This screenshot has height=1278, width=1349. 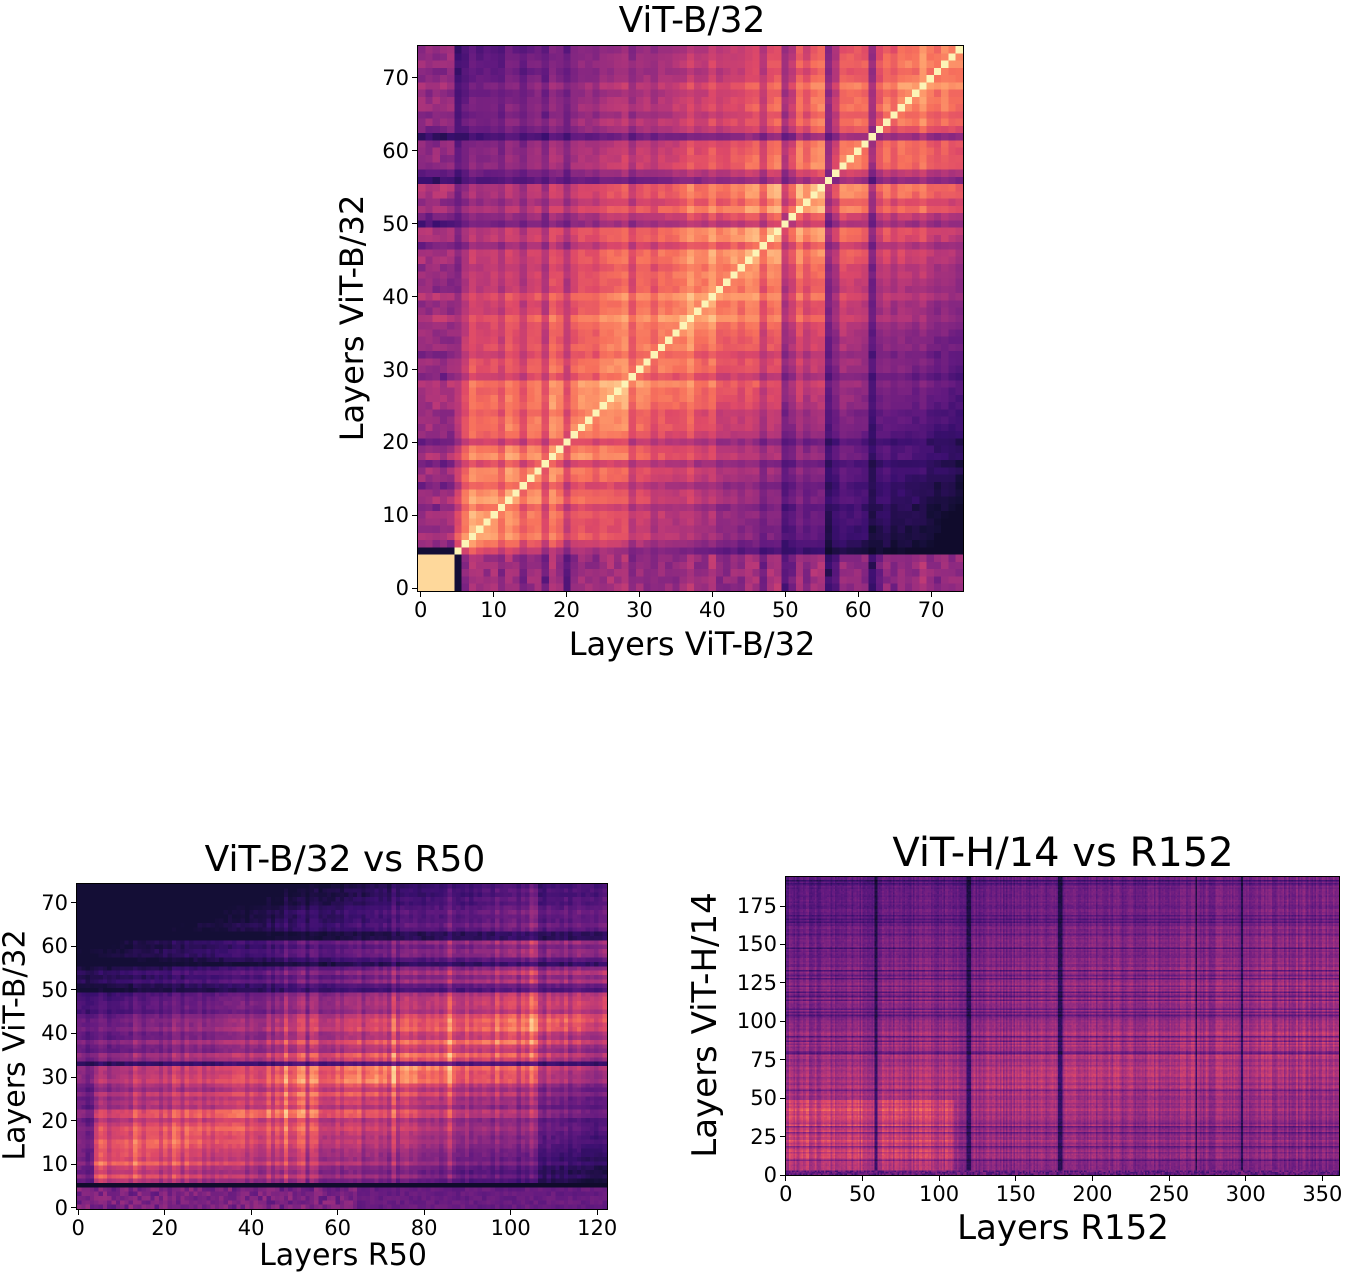 What do you see at coordinates (343, 1255) in the screenshot?
I see `x-axis-label: Layers R50` at bounding box center [343, 1255].